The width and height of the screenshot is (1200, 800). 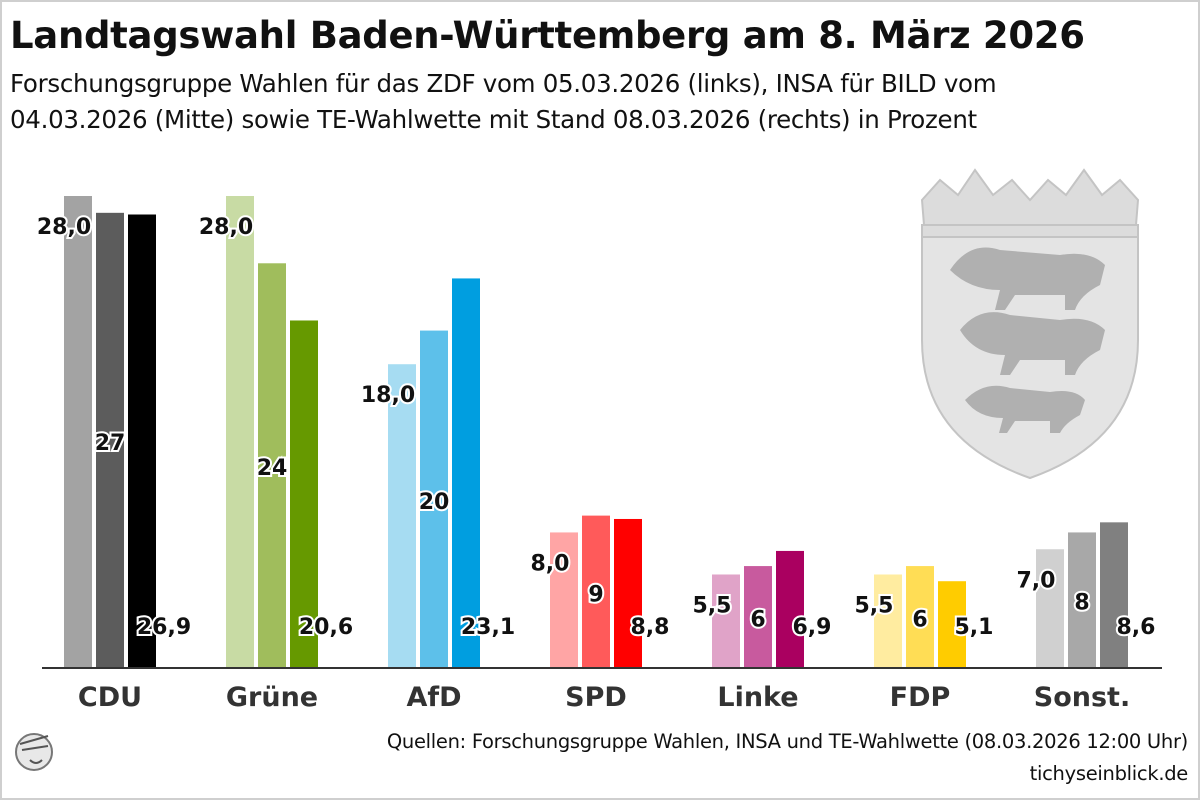 I want to click on site-credit: tichyseinblick.de, so click(x=1109, y=773).